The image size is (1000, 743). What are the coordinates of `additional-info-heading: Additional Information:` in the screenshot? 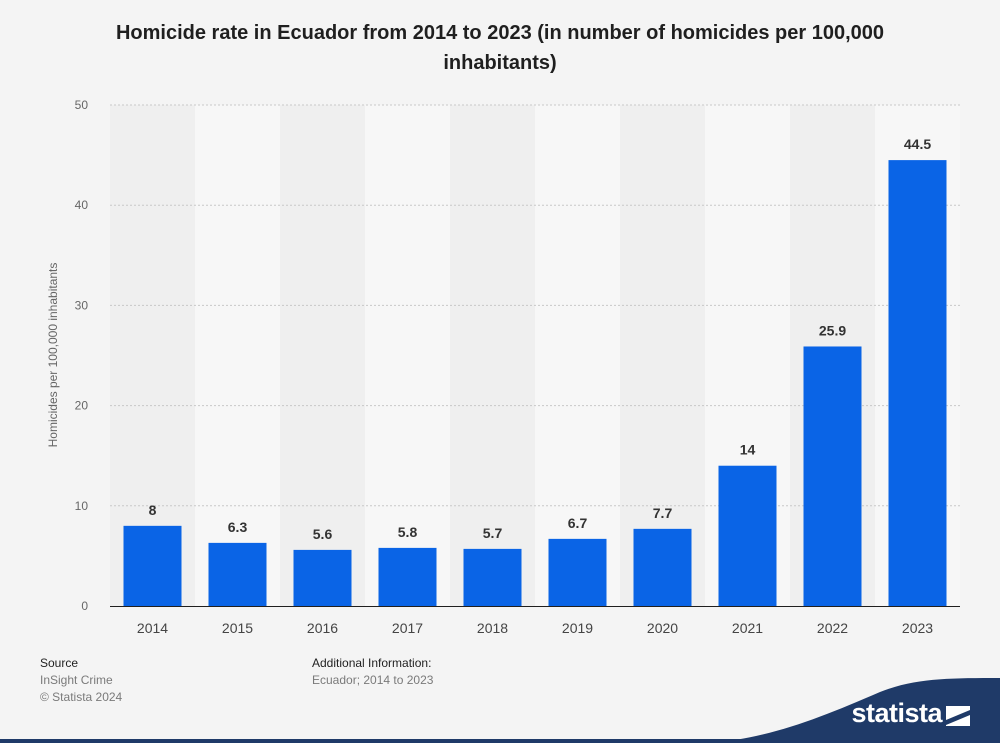 It's located at (372, 663).